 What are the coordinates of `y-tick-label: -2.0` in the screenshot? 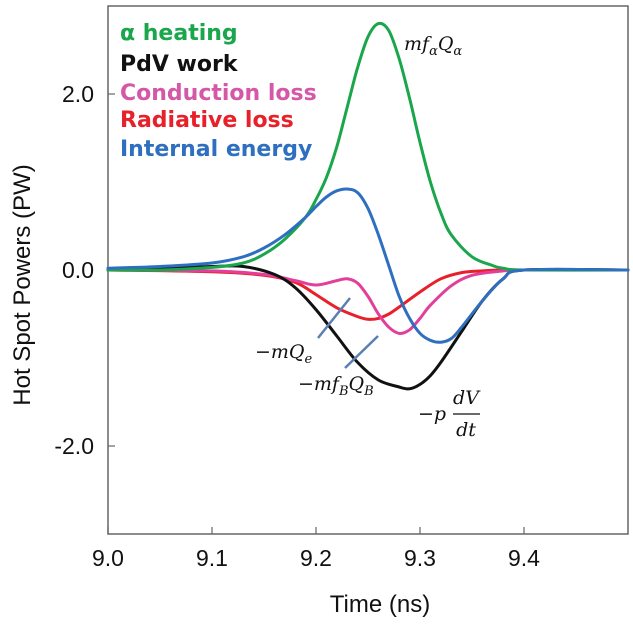 It's located at (74, 446).